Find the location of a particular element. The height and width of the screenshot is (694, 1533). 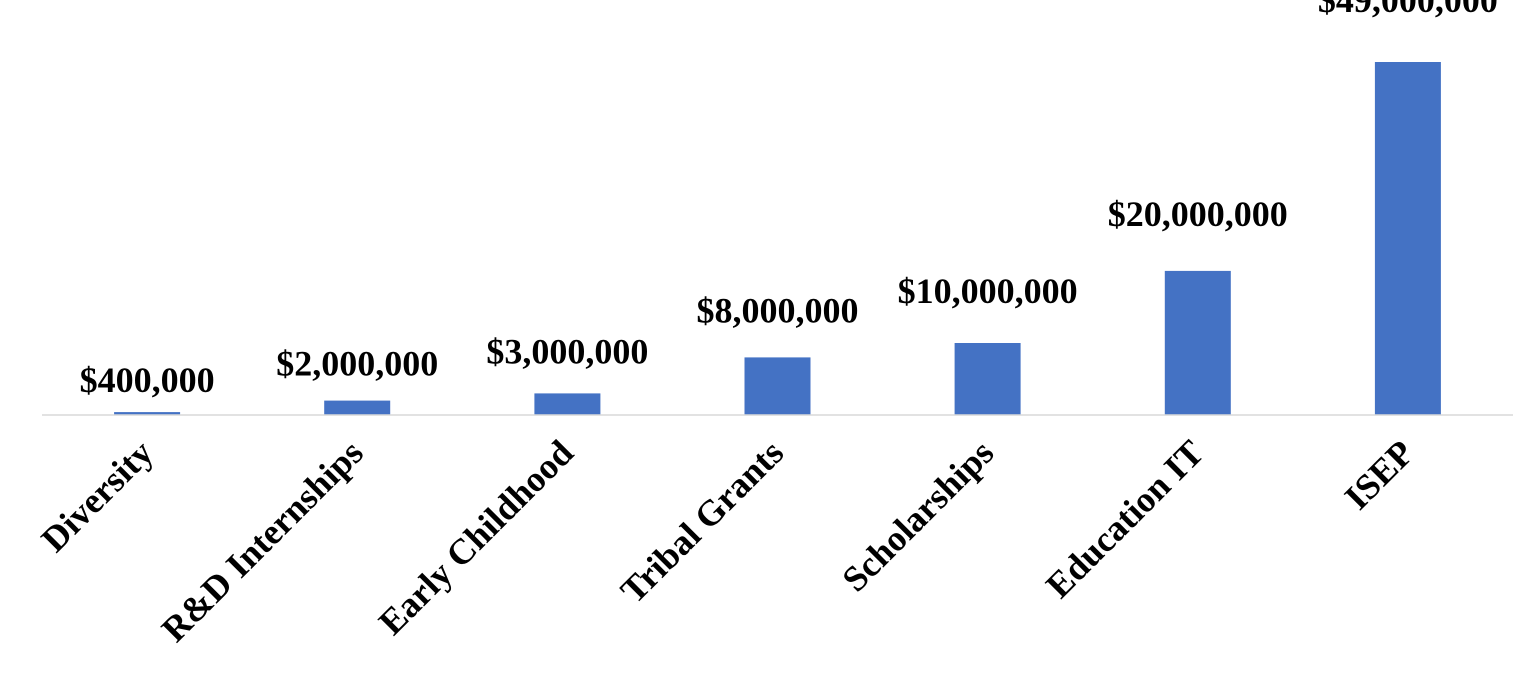

x-tick-label: Education IT is located at coordinates (1124, 518).